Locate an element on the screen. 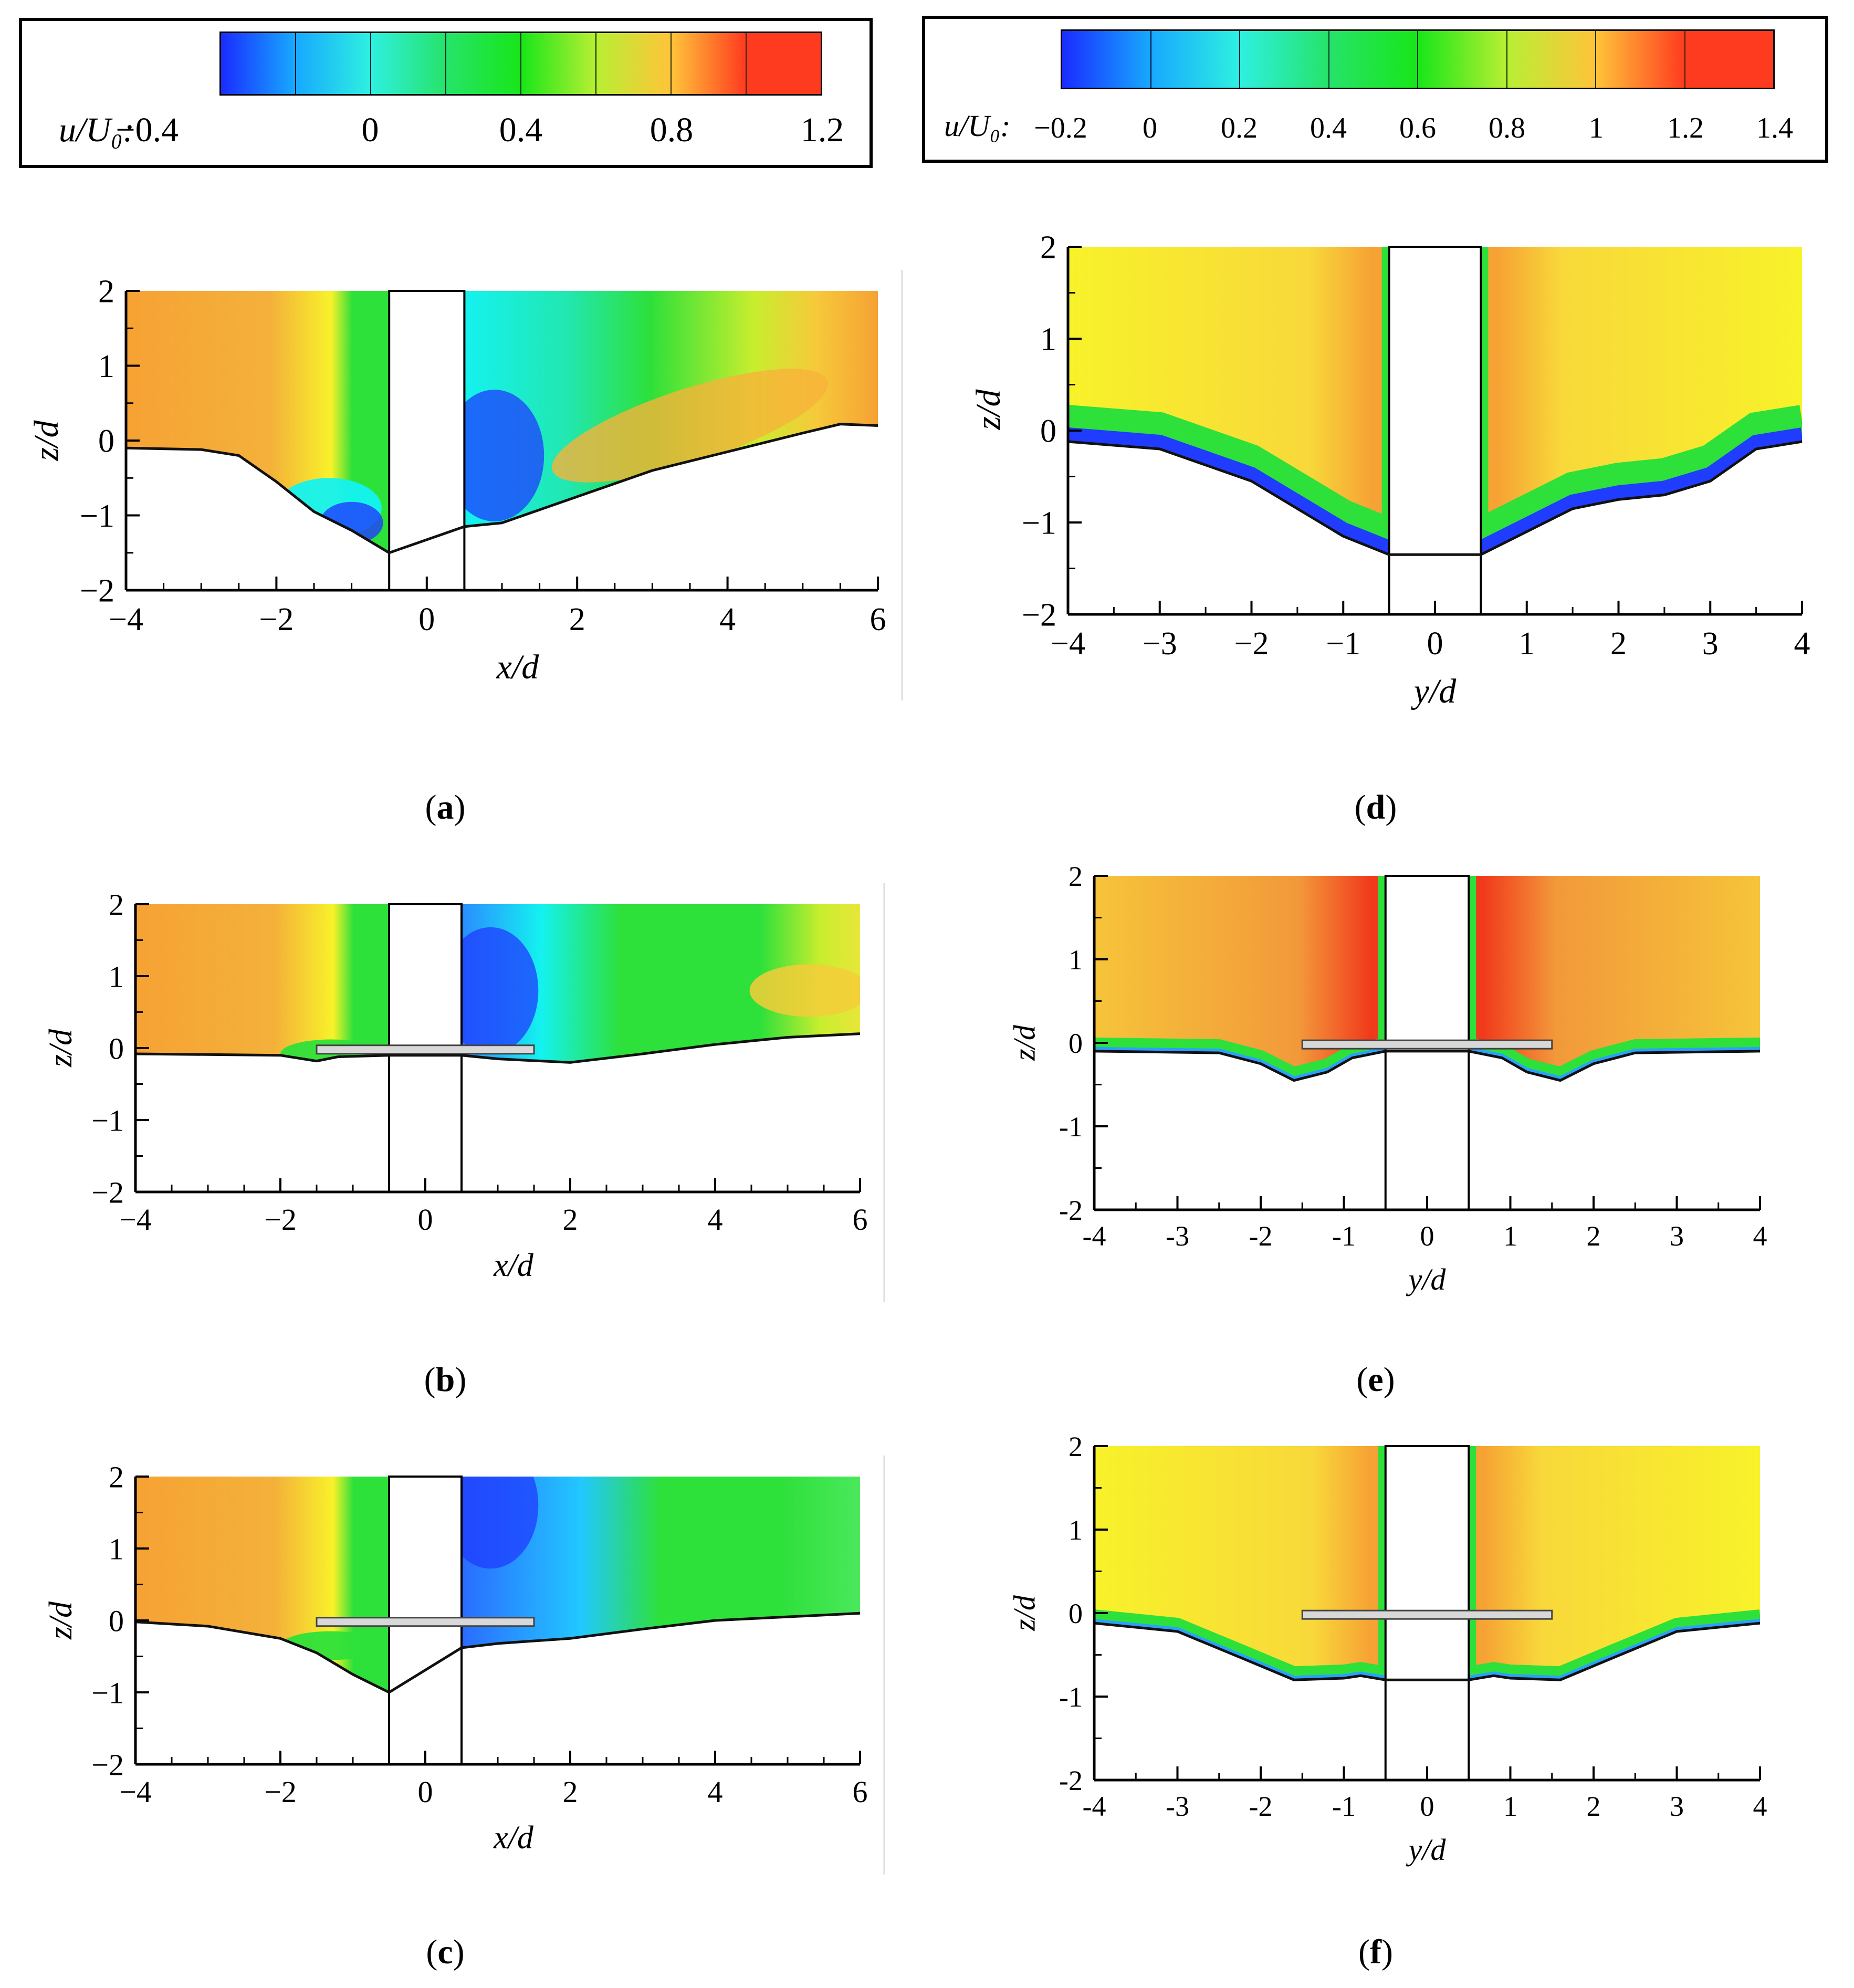 This screenshot has width=1854, height=1988. x-tick-label: −3 is located at coordinates (1160, 644).